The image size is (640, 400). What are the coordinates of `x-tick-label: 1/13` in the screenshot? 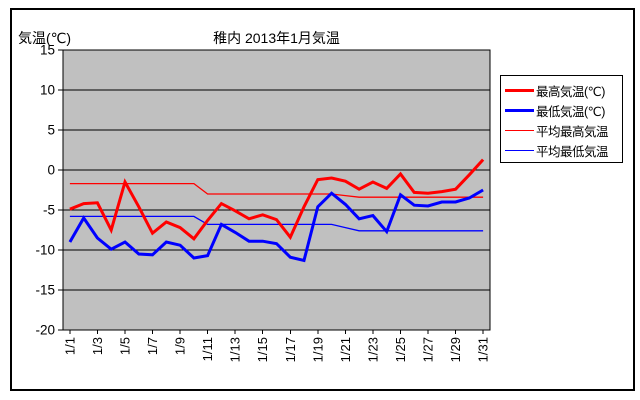 It's located at (235, 349).